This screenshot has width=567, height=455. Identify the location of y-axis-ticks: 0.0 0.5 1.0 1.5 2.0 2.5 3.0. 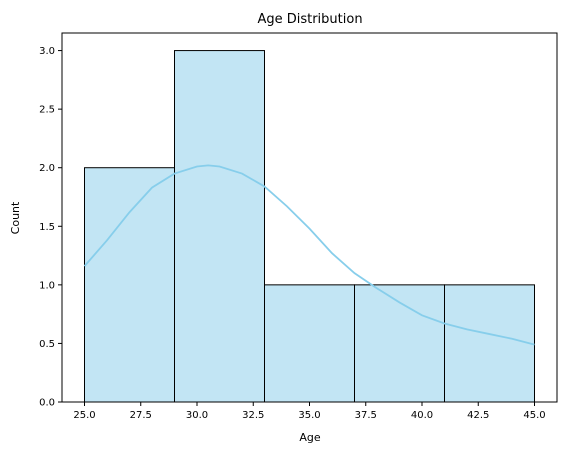
(50, 227).